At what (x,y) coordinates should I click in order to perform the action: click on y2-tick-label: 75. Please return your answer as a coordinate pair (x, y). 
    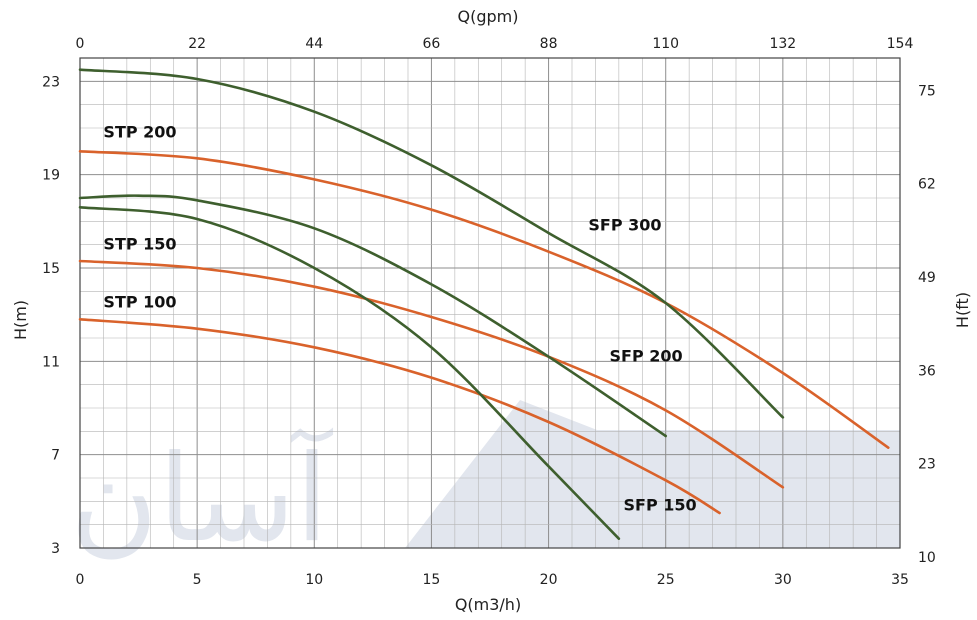
    Looking at the image, I should click on (927, 91).